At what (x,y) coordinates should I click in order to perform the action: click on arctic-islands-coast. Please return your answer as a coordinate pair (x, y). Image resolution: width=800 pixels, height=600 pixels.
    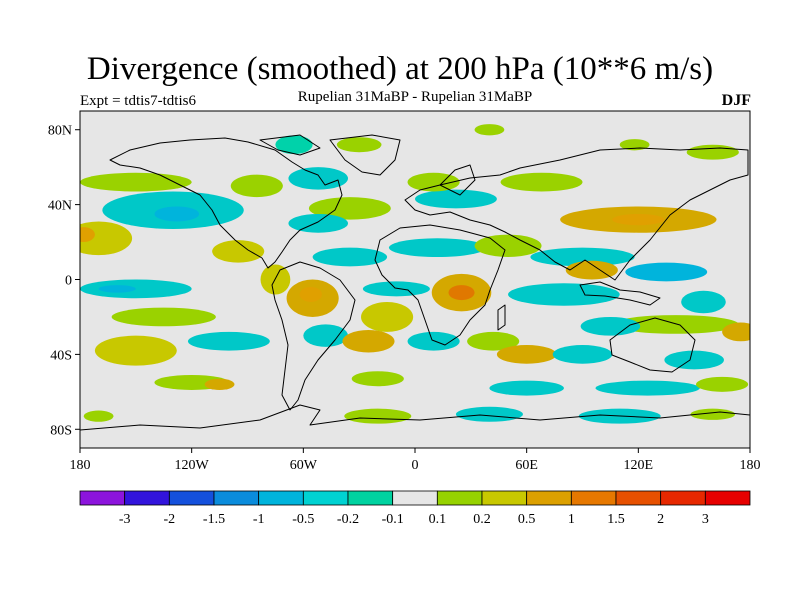
    Looking at the image, I should click on (290, 145).